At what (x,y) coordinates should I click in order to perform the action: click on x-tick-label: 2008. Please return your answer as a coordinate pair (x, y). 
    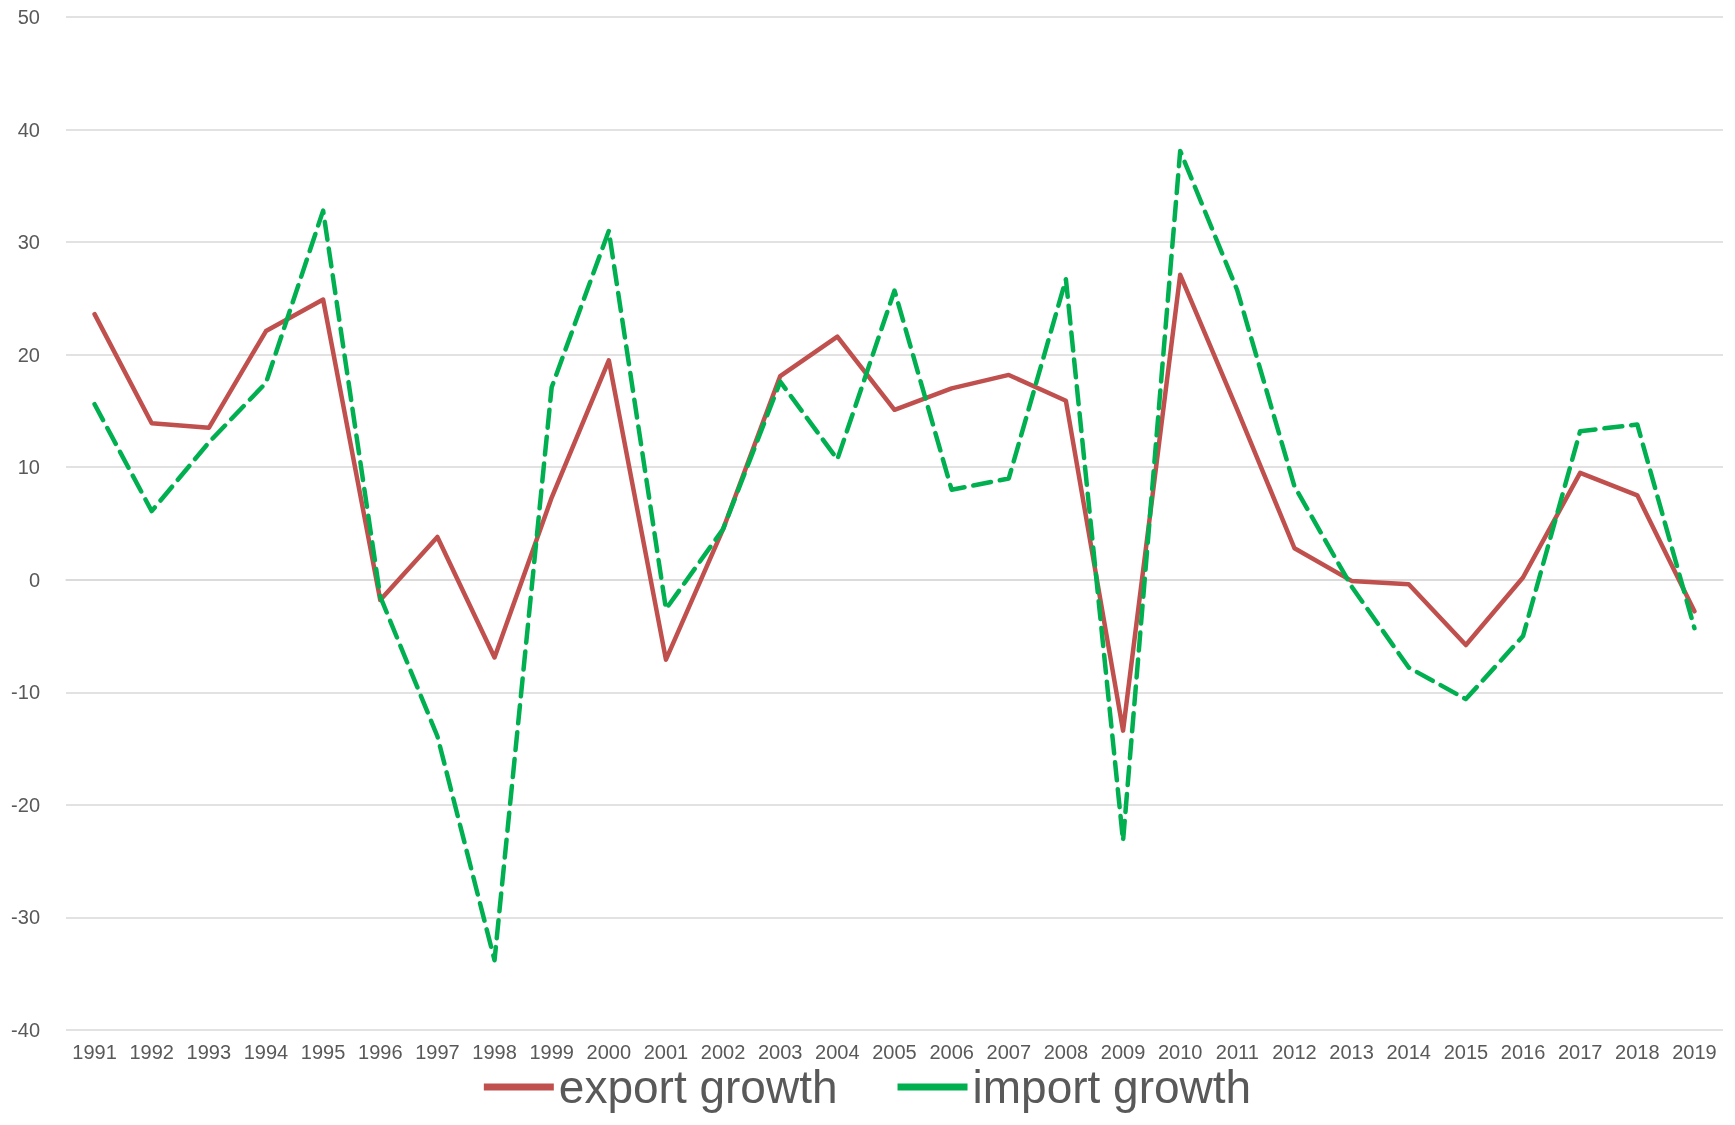
    Looking at the image, I should click on (1066, 1052).